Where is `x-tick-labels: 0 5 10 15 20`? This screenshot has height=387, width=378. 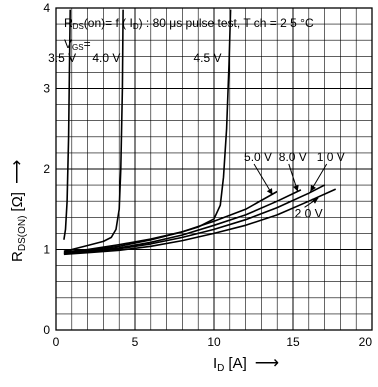 x-tick-labels: 0 5 10 15 20 is located at coordinates (213, 342).